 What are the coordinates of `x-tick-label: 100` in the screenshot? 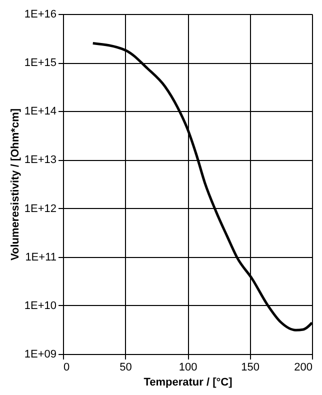 It's located at (188, 368).